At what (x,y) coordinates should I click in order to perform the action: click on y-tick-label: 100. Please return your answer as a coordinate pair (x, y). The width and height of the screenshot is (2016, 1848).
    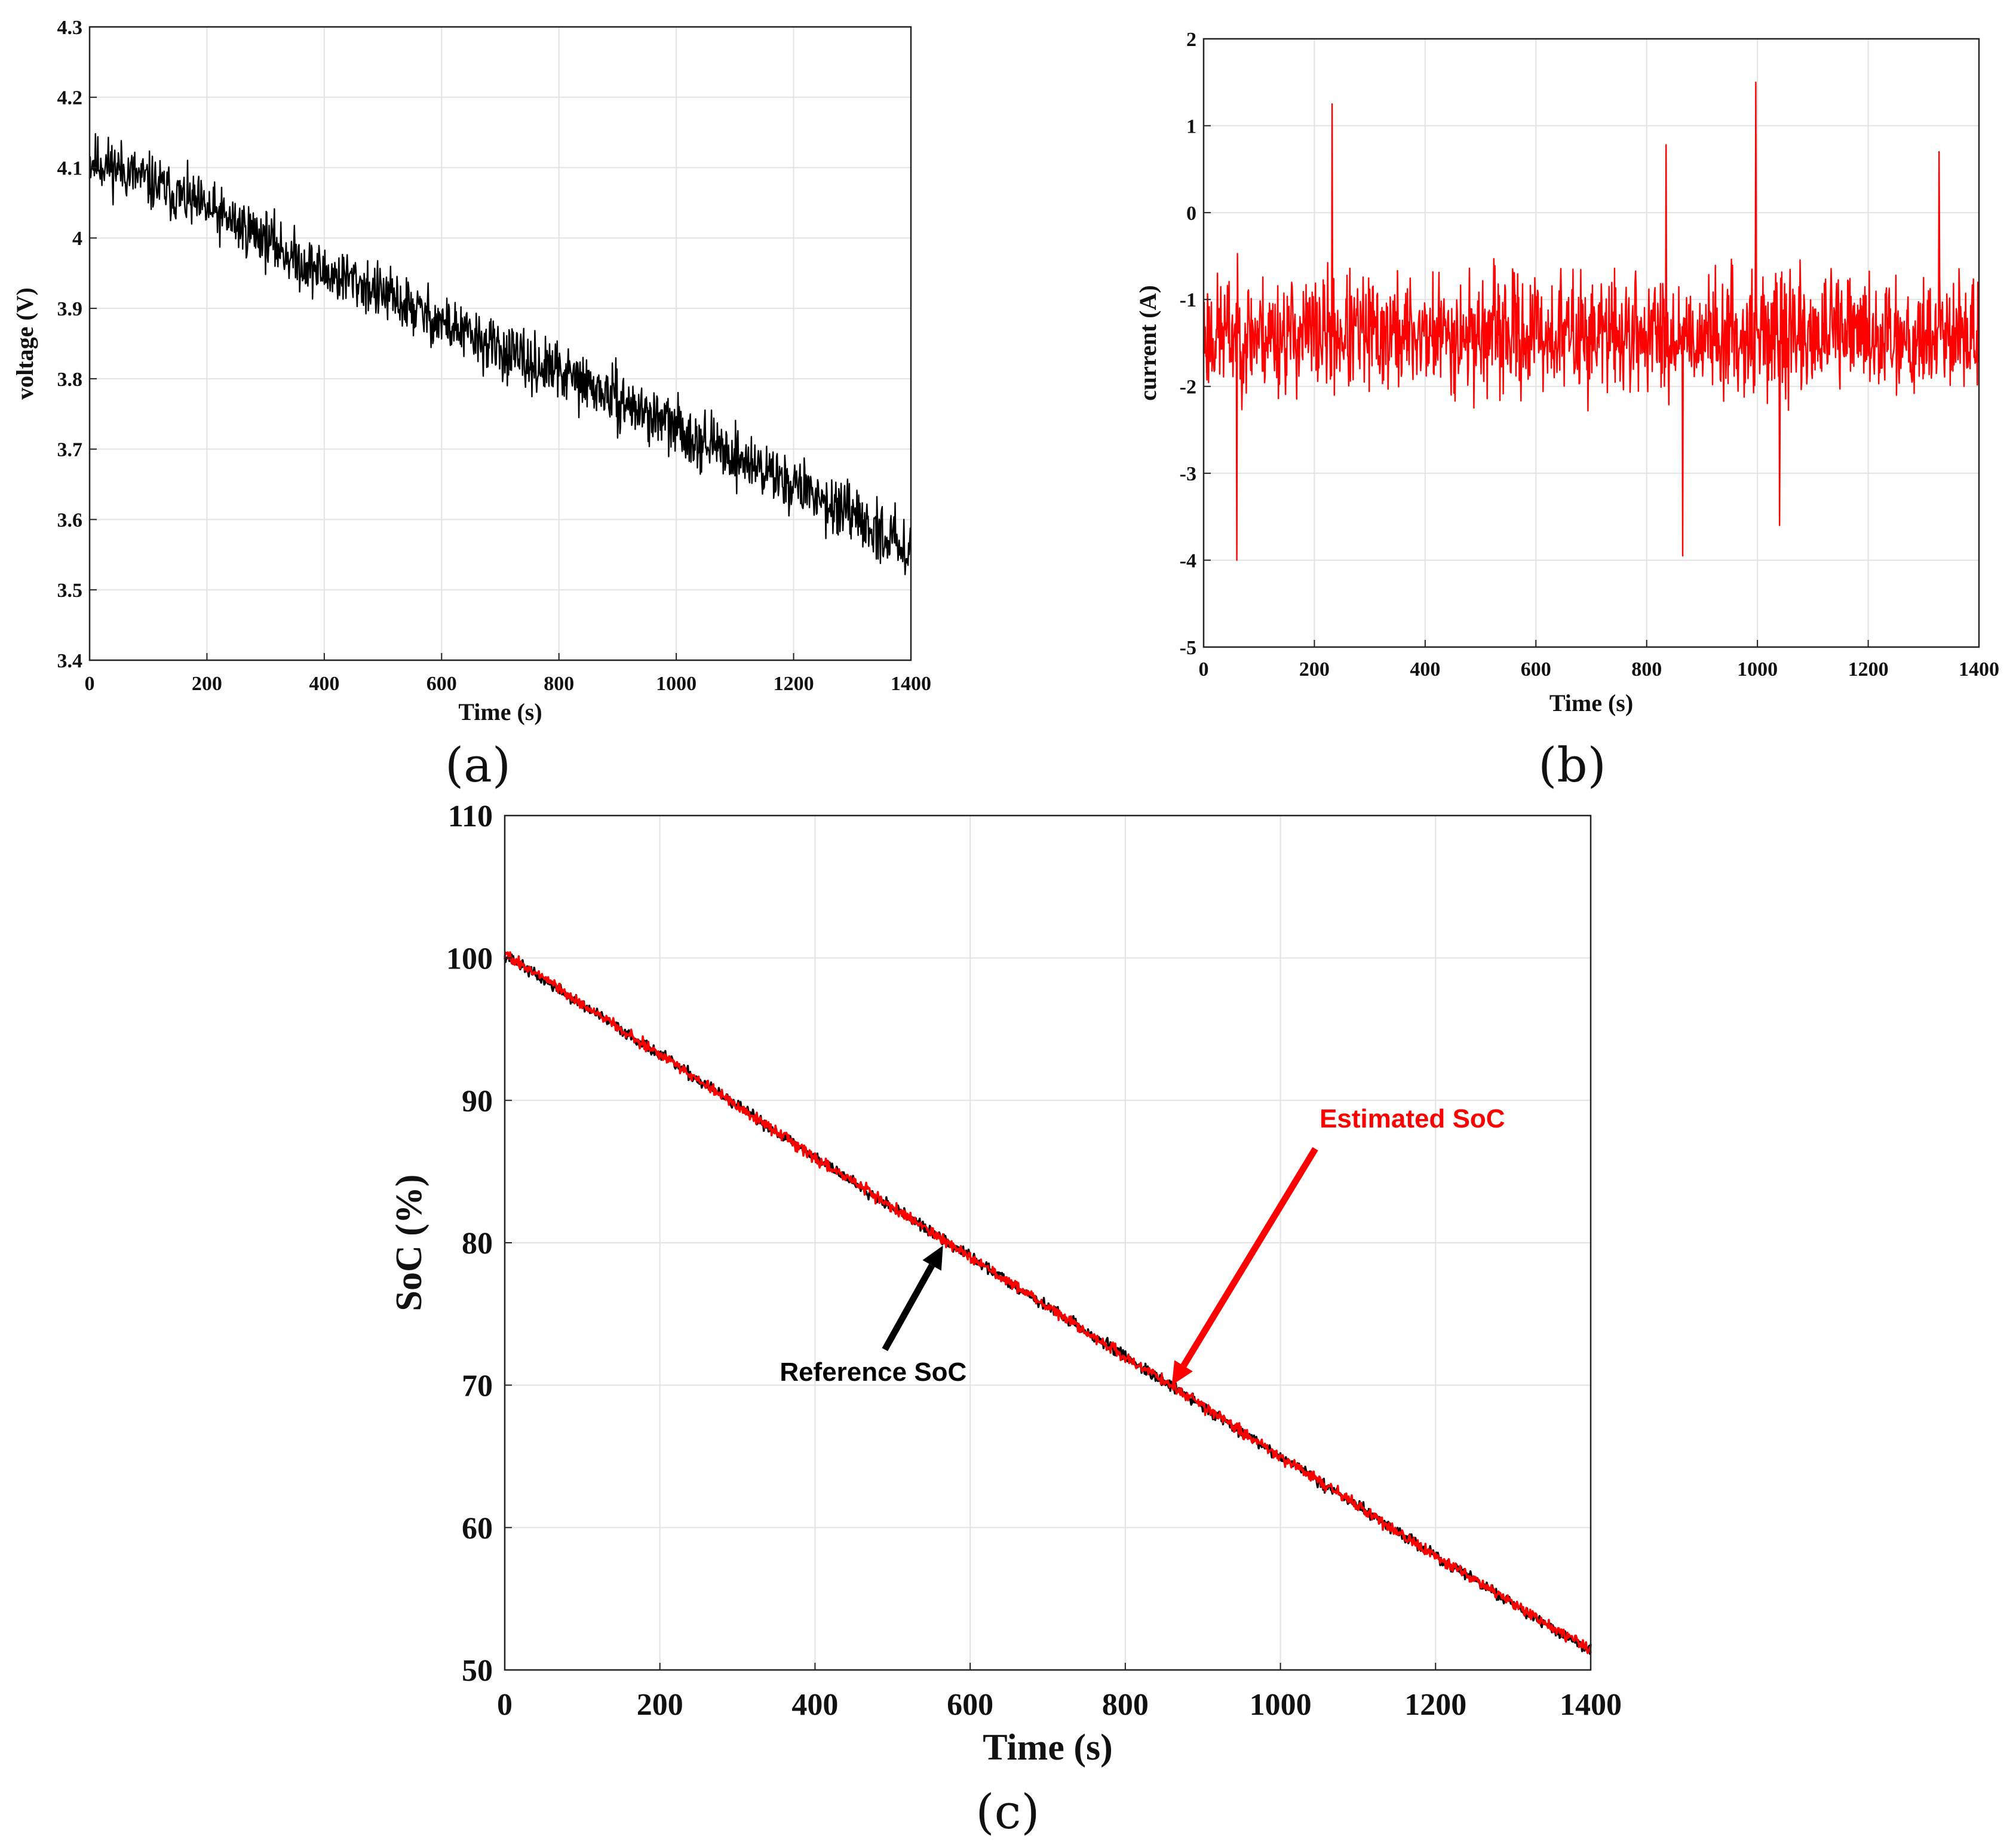
    Looking at the image, I should click on (470, 959).